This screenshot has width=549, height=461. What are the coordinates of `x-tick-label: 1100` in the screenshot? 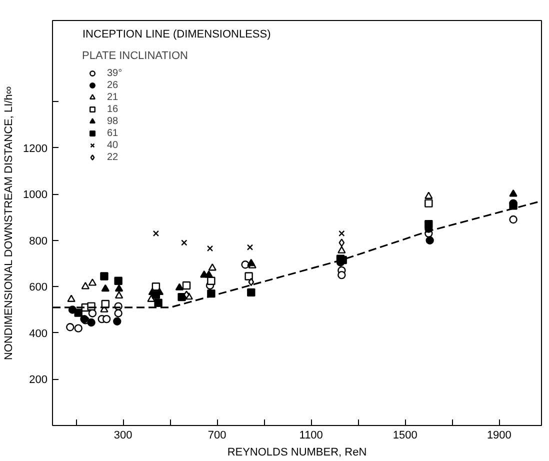 It's located at (311, 436).